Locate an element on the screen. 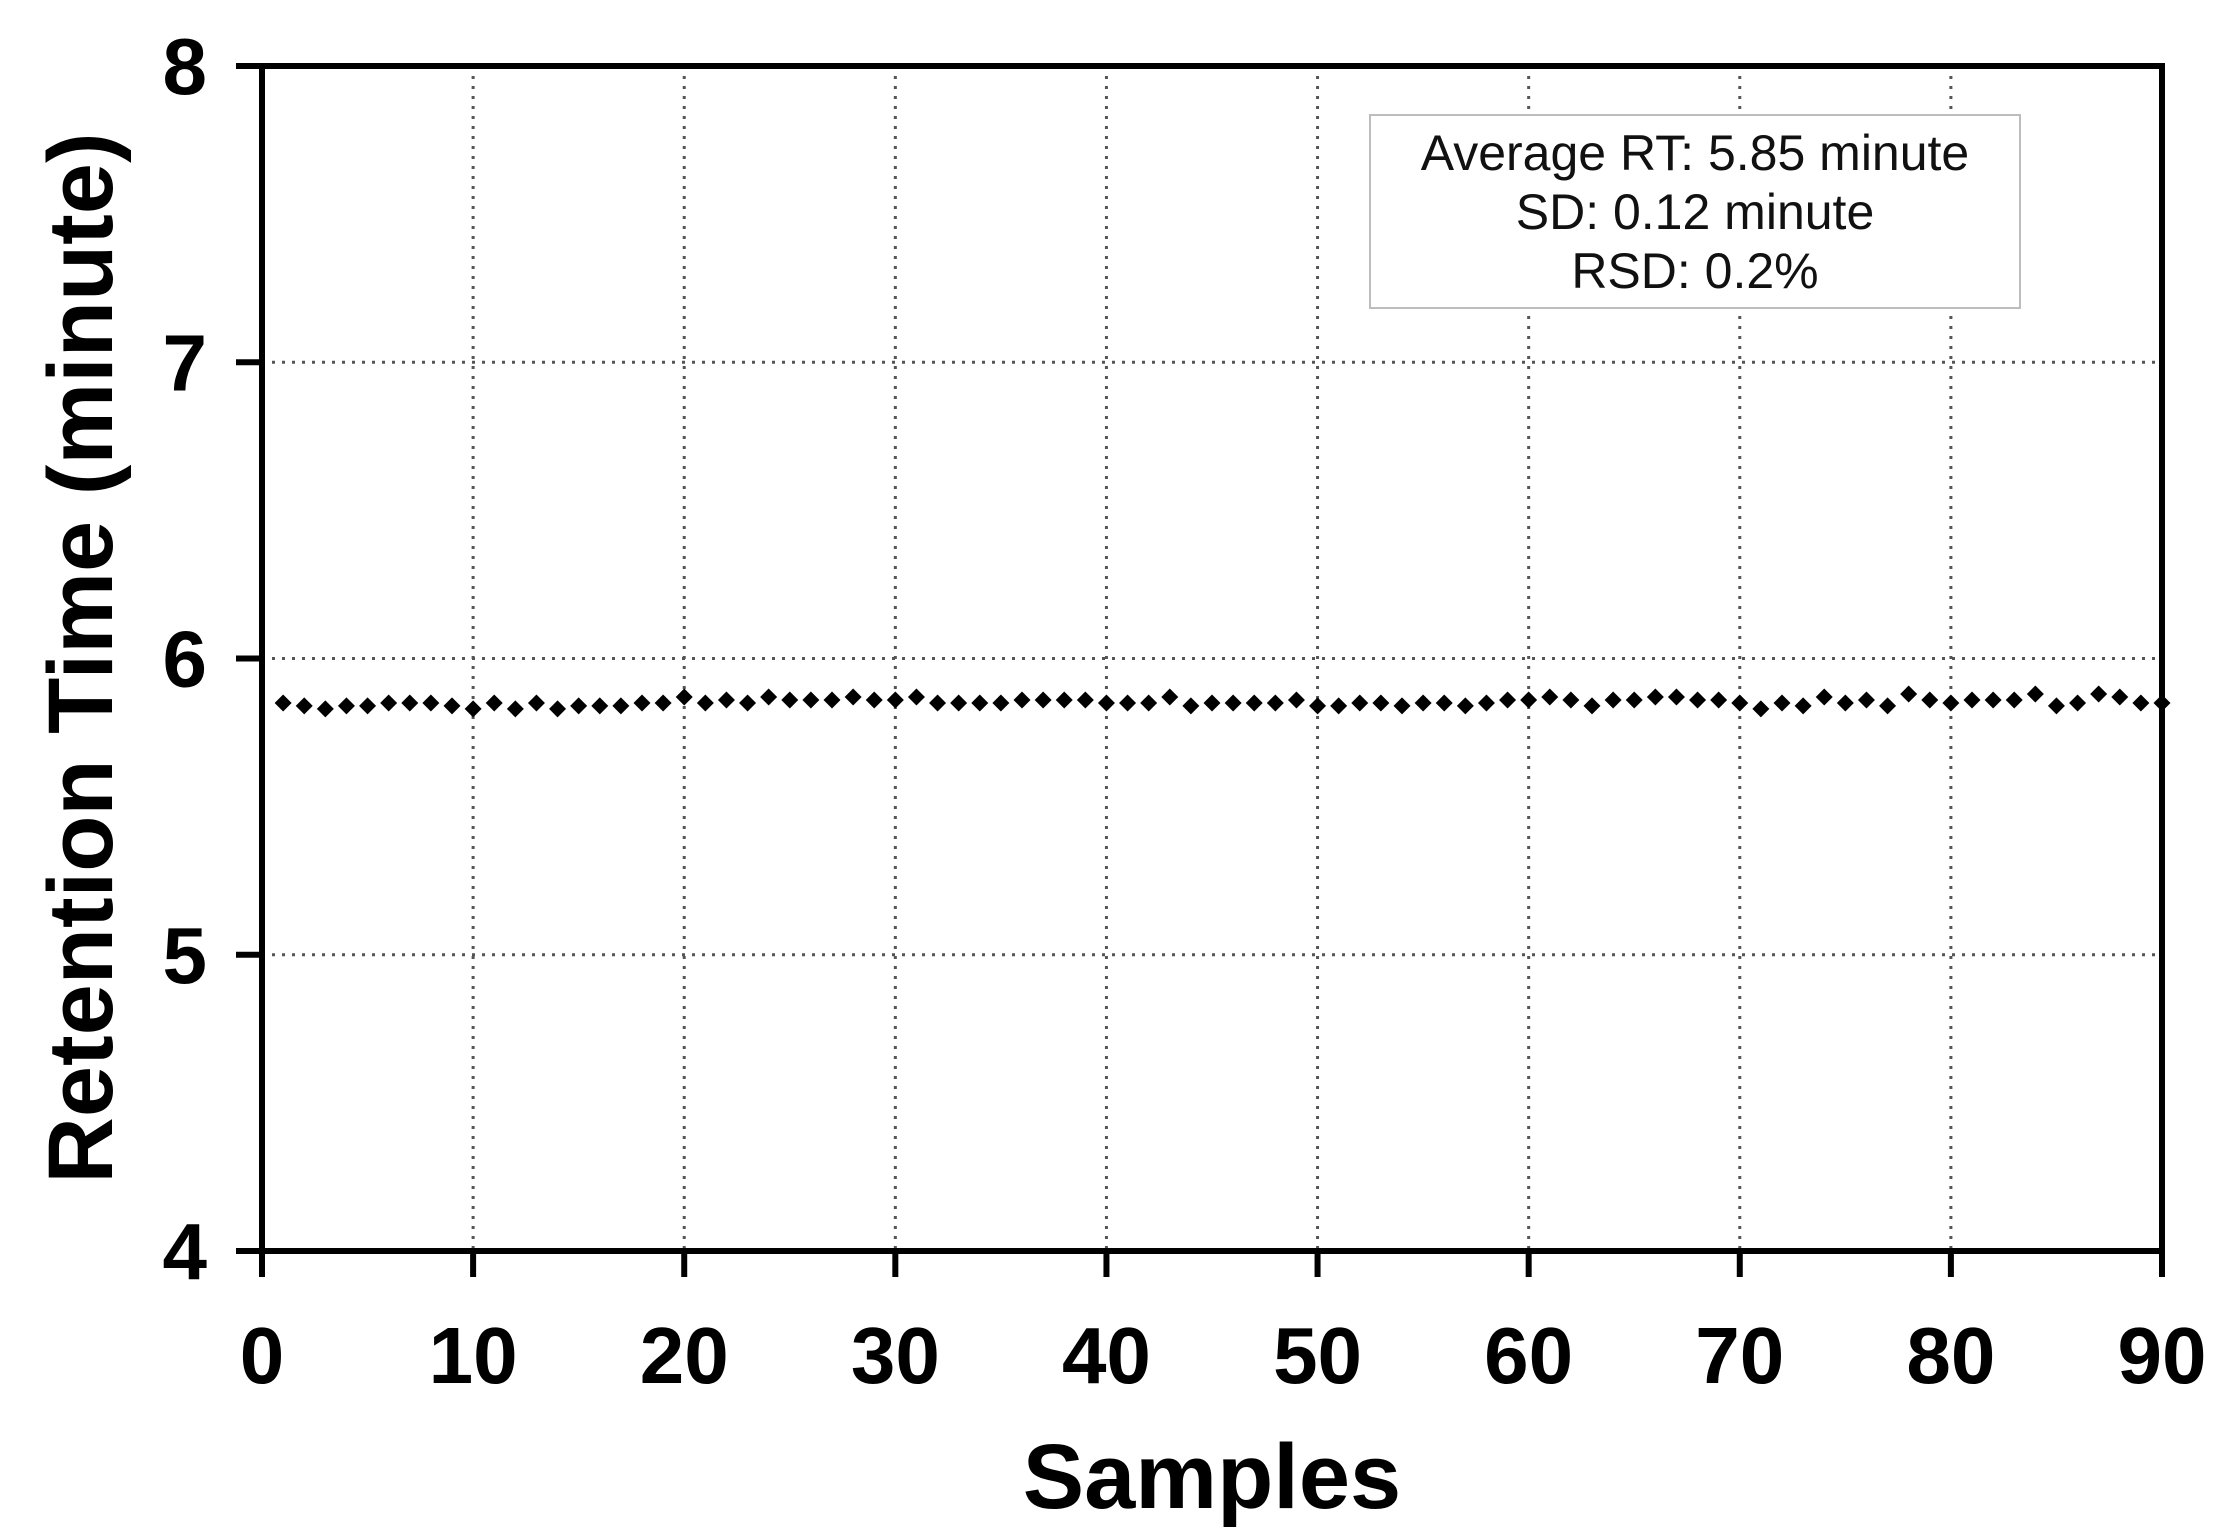 Image resolution: width=2233 pixels, height=1540 pixels. x-tick-label: 40 is located at coordinates (1106, 1355).